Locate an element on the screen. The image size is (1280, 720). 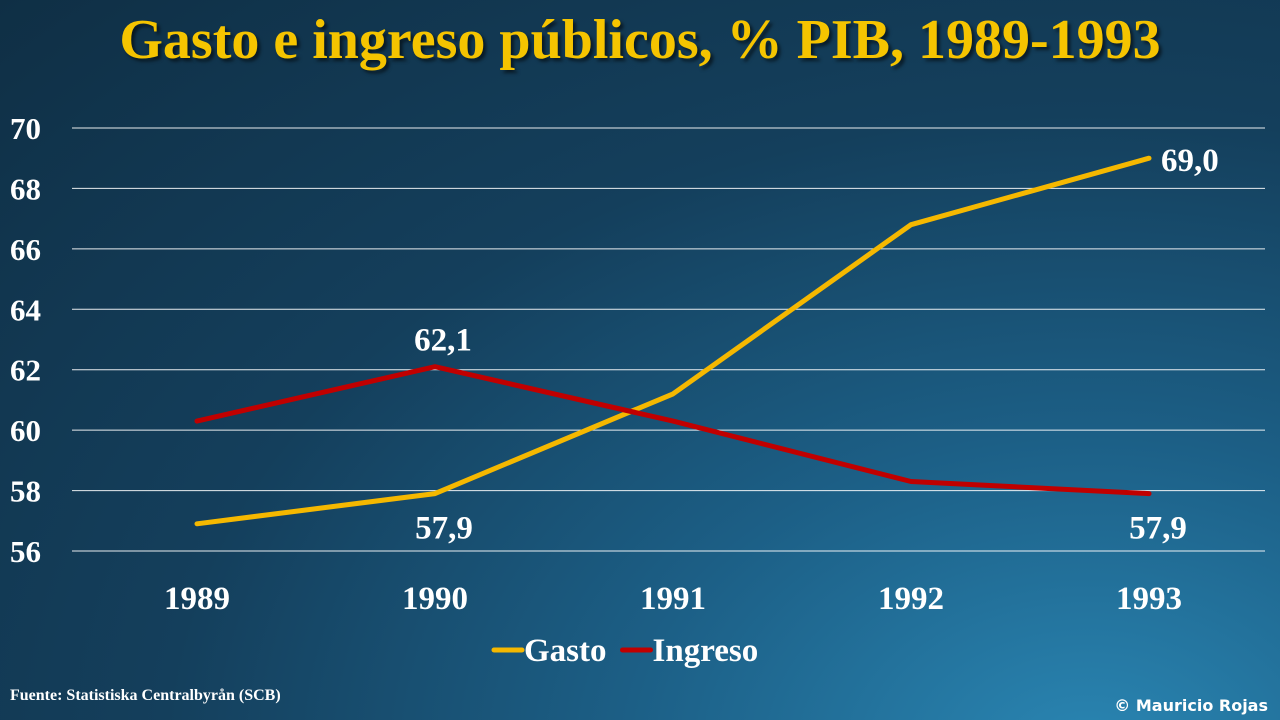
x-tick-label: 1989 is located at coordinates (197, 599).